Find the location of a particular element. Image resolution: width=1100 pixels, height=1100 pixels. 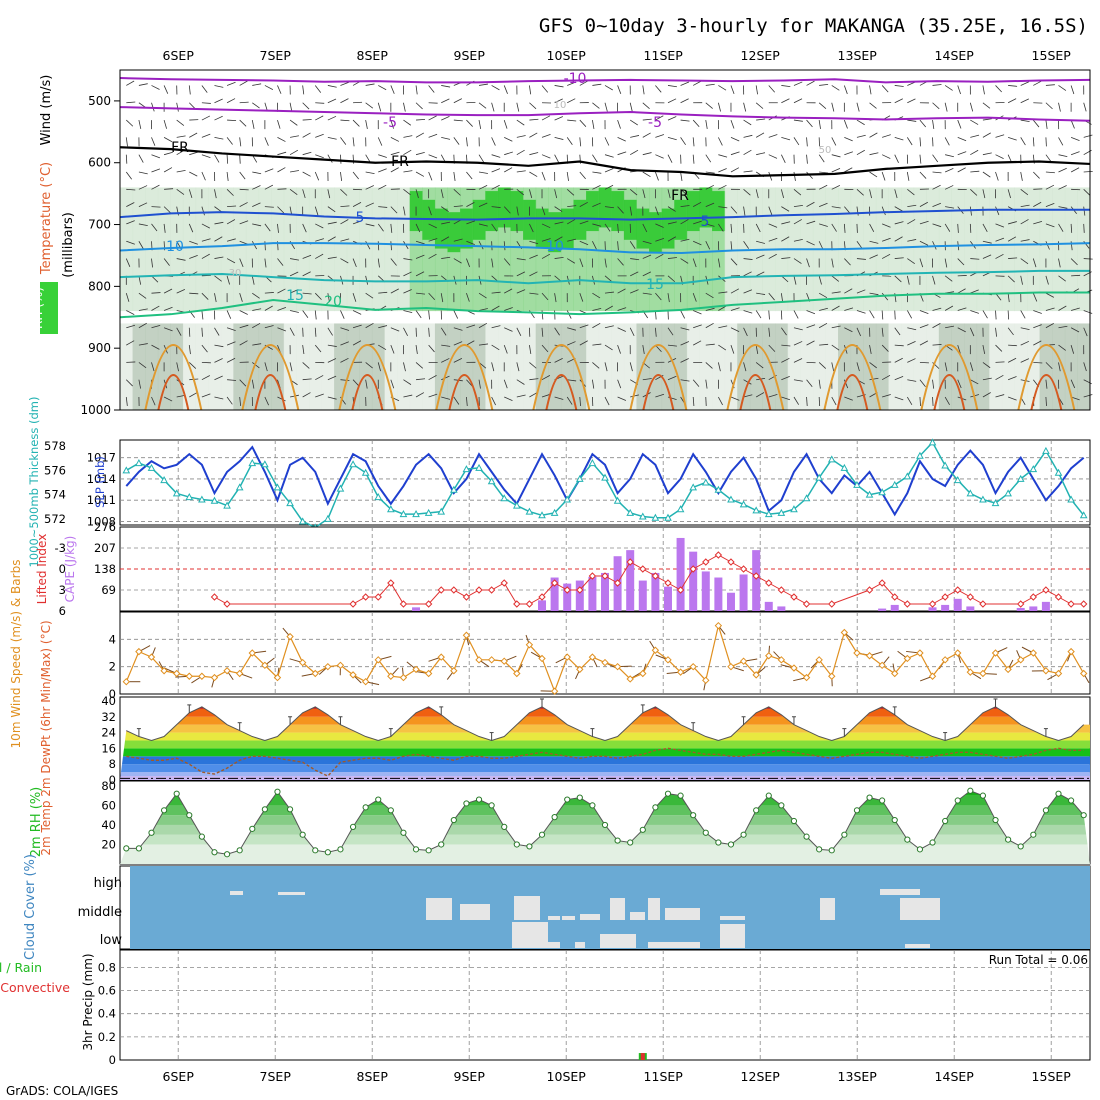

li-tick-label: 3 is located at coordinates (62, 590).